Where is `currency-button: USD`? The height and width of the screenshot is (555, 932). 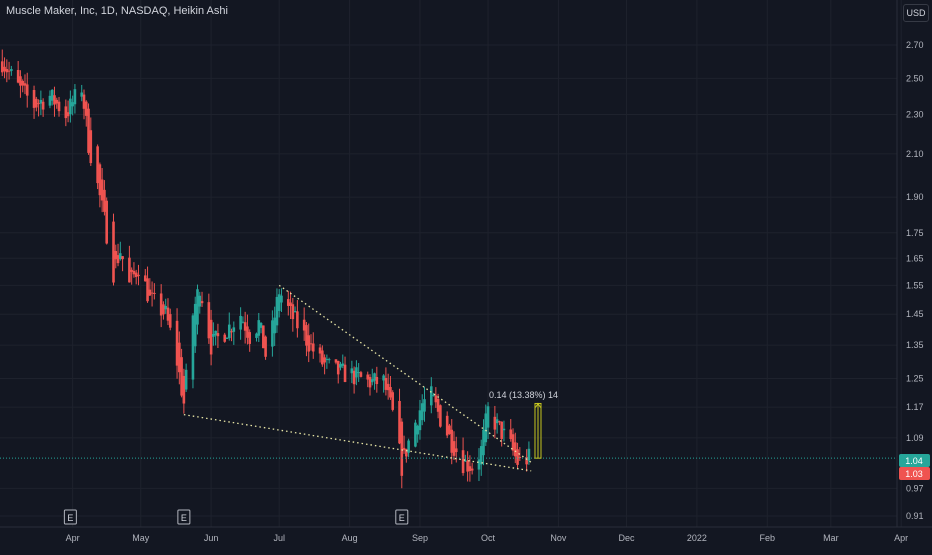
currency-button: USD is located at coordinates (916, 13).